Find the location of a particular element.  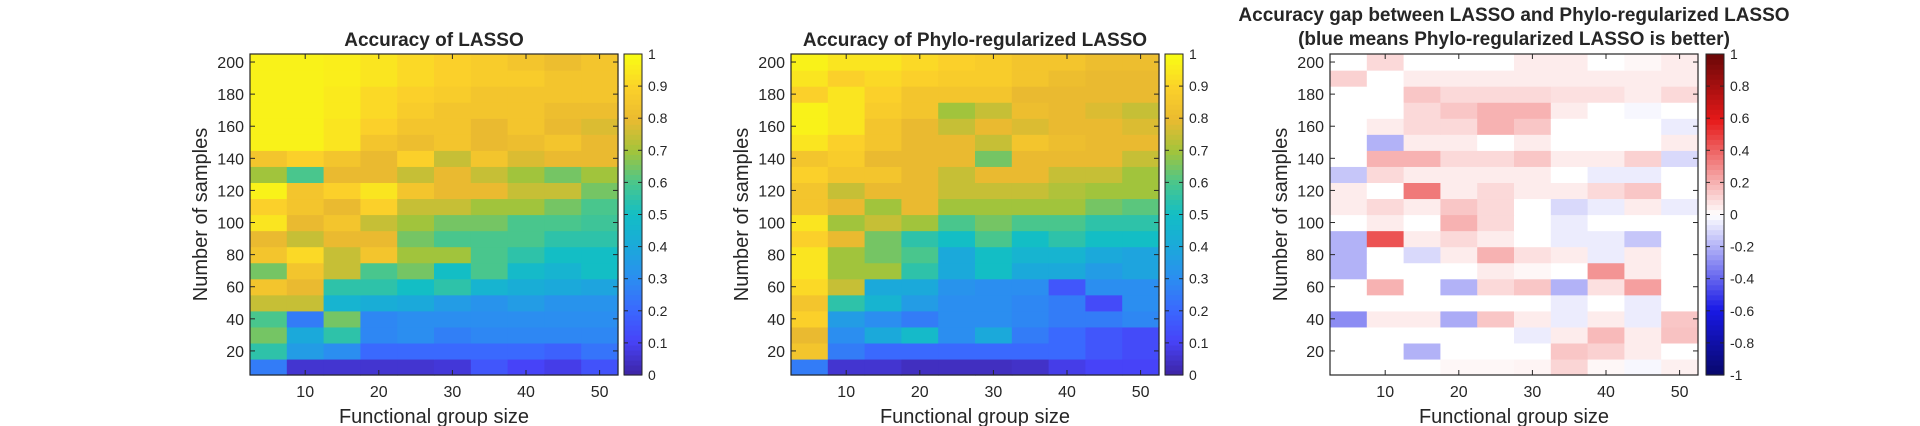

colorbar-tick-label: 0 is located at coordinates (1193, 375).